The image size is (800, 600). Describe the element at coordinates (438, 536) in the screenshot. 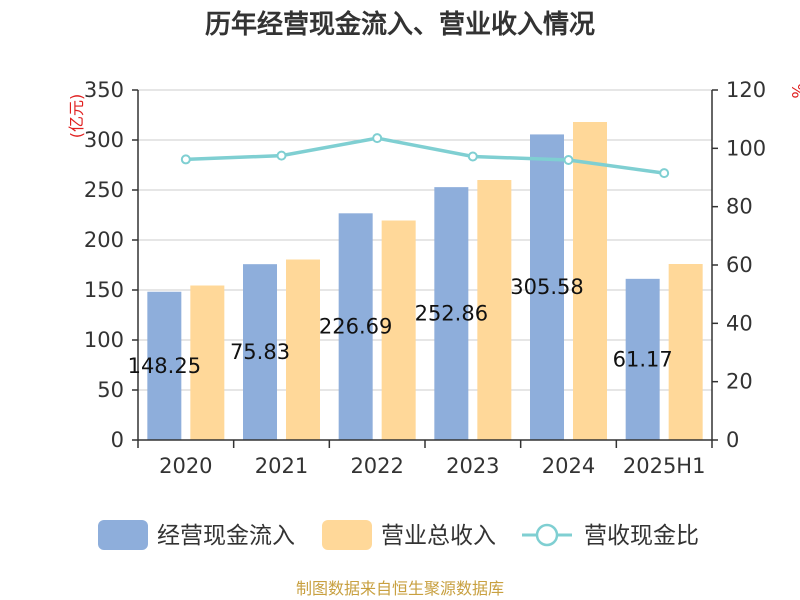

I see `legend-label-revenue: 营业总收入` at that location.